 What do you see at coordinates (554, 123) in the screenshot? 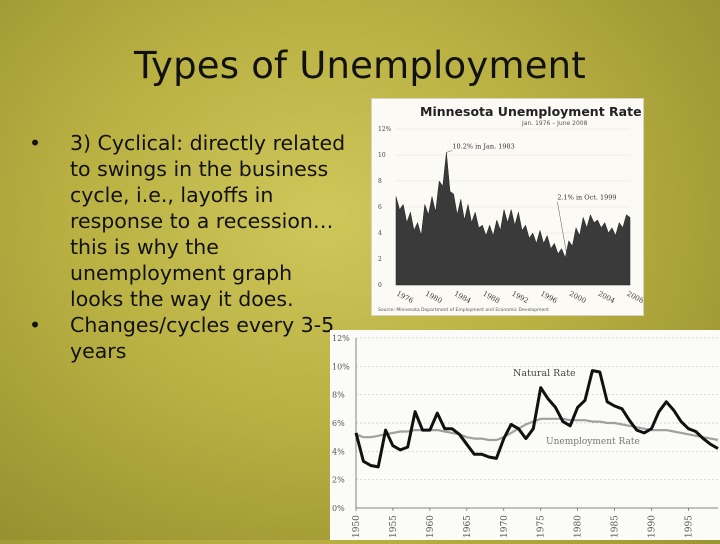
I see `chart1-subtitle: Jan. 1976 – June 2008` at bounding box center [554, 123].